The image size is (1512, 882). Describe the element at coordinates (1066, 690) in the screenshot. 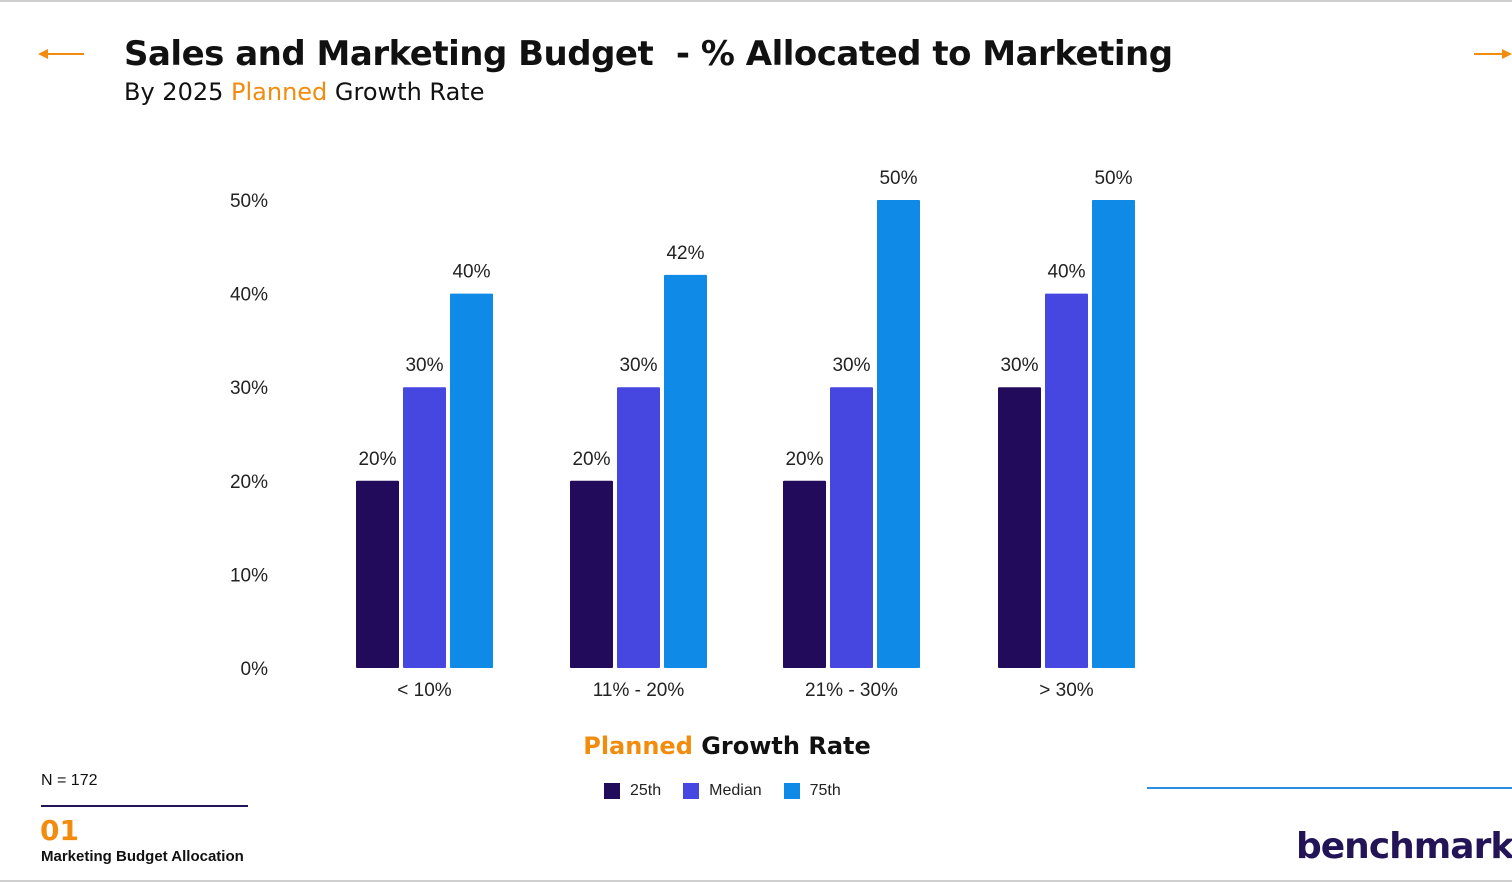

I see `x-tick-label-3: > 30%` at that location.